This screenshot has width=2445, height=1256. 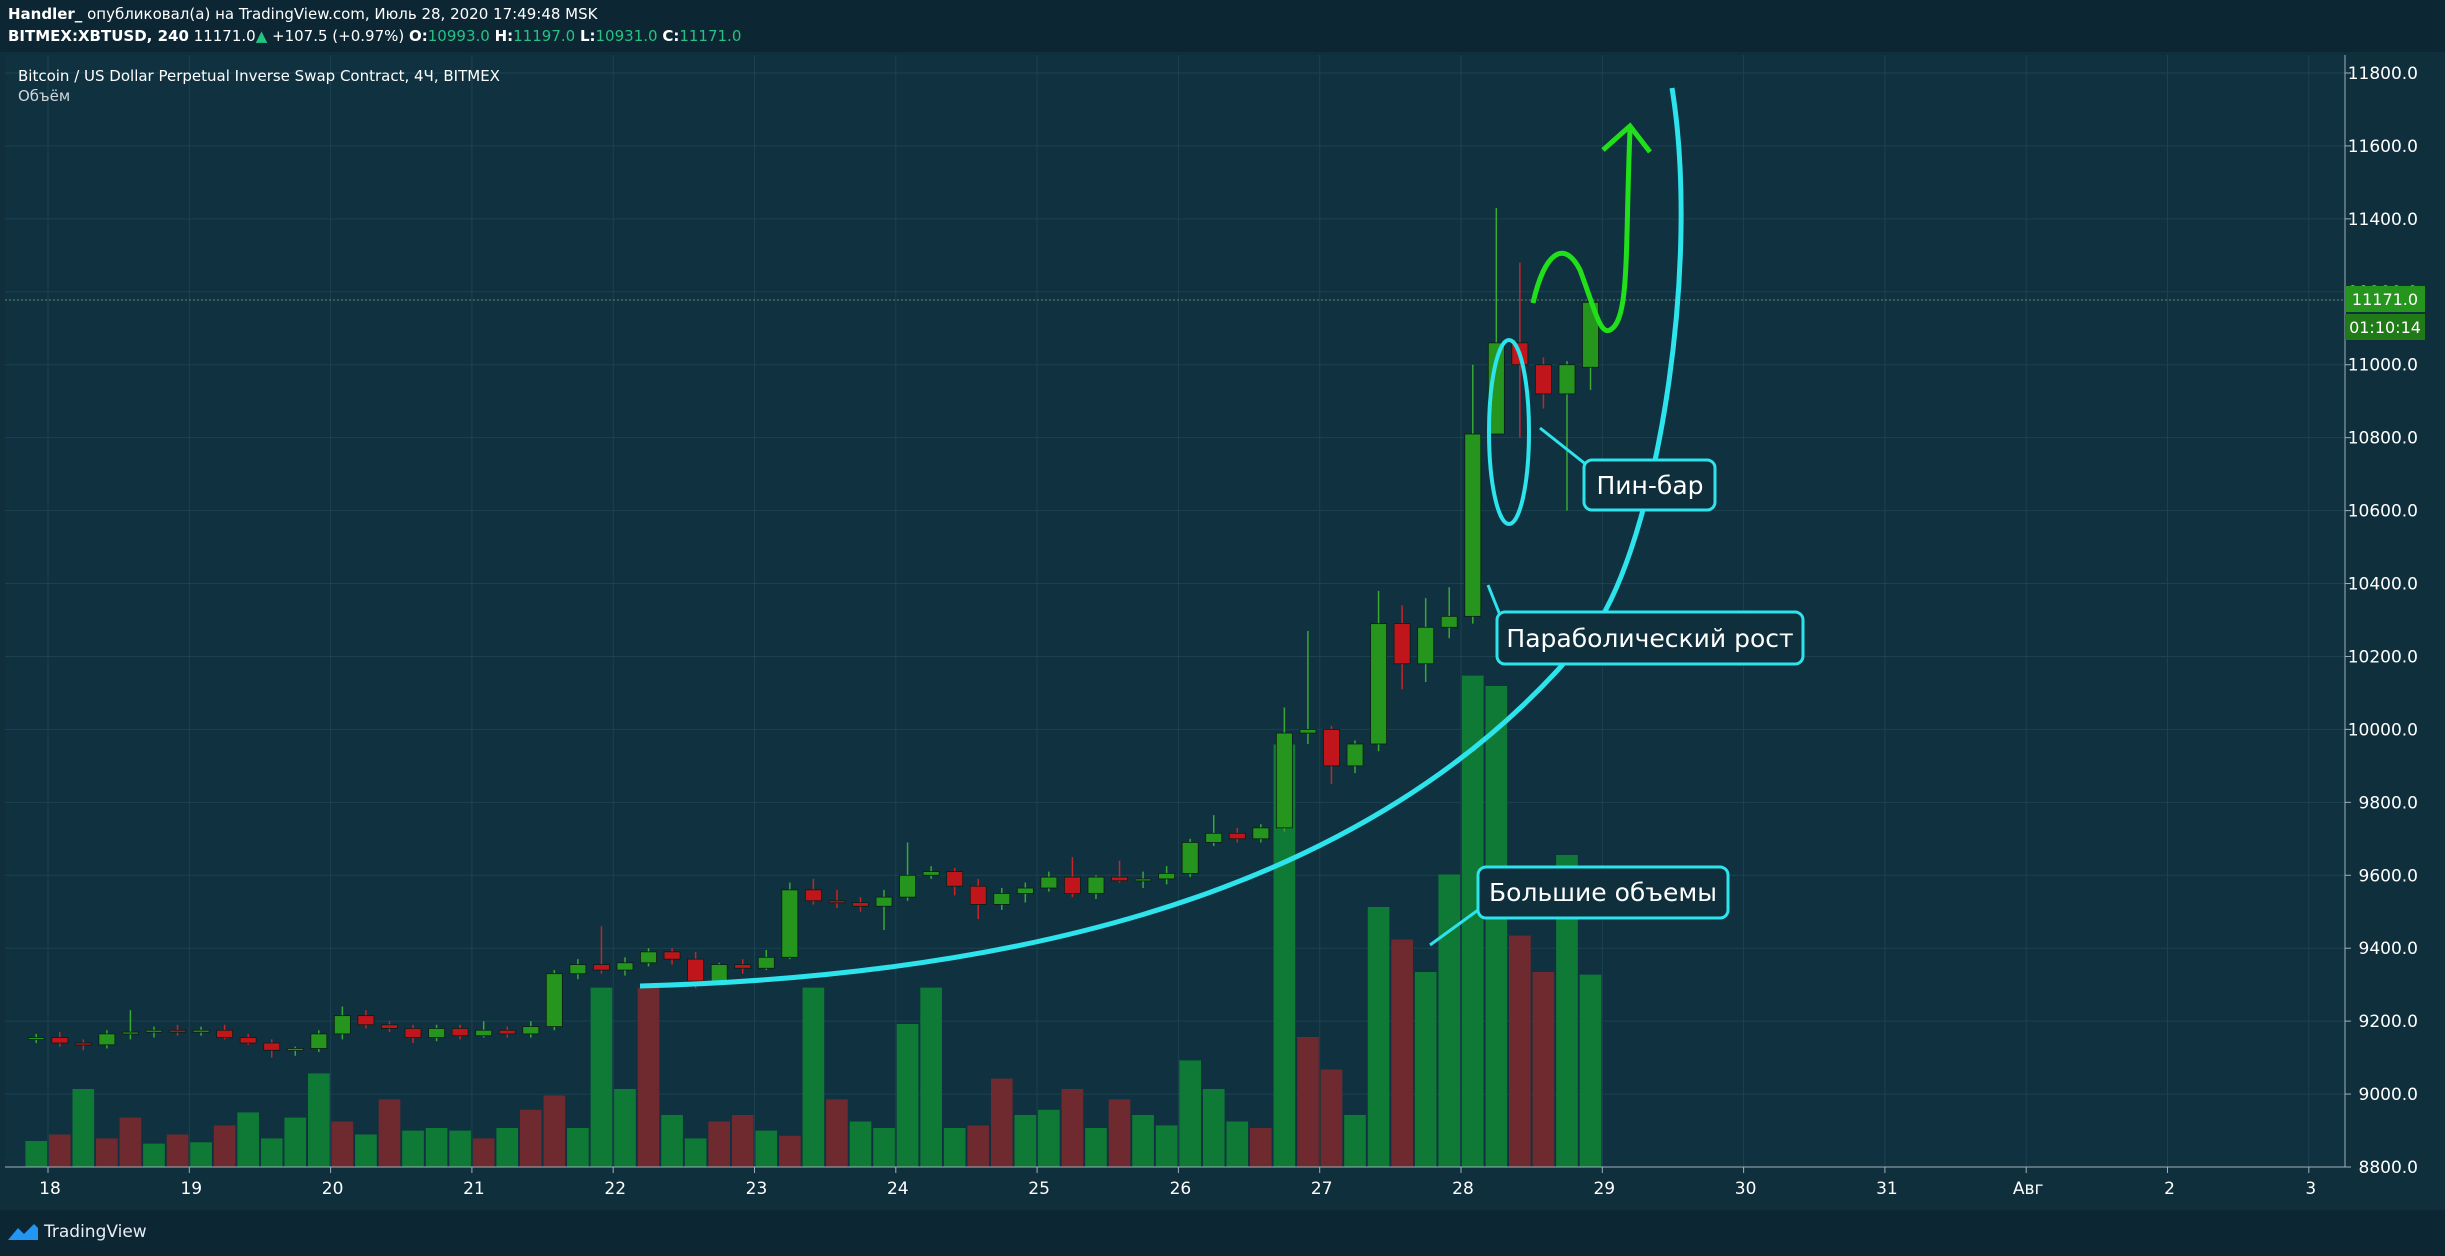 I want to click on price-tick-label: 11600.0, so click(x=2383, y=147).